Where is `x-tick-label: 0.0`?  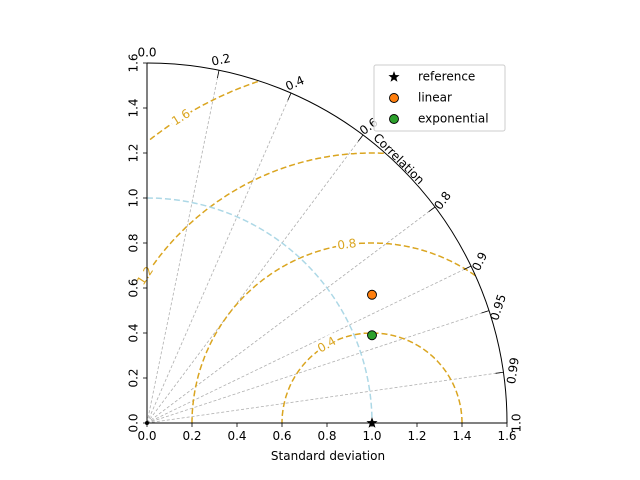 x-tick-label: 0.0 is located at coordinates (146, 436).